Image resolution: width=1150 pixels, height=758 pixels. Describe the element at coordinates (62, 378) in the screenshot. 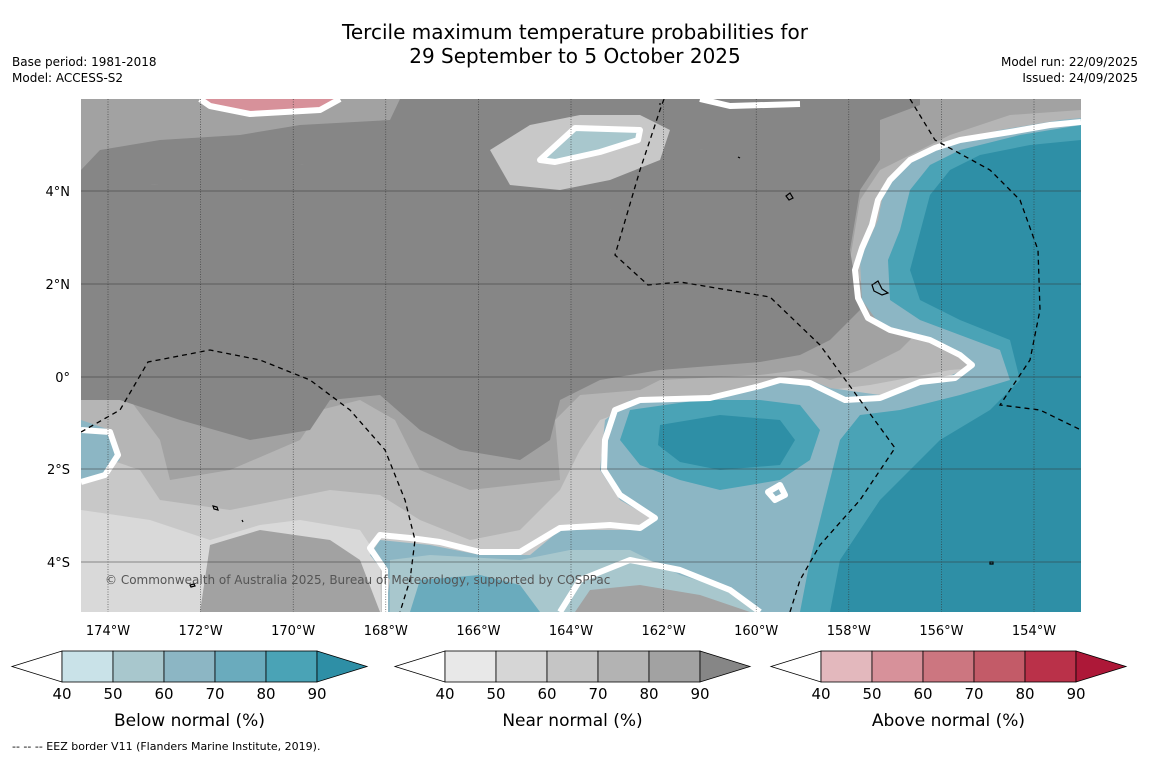

I see `latitude-label: 0°` at that location.